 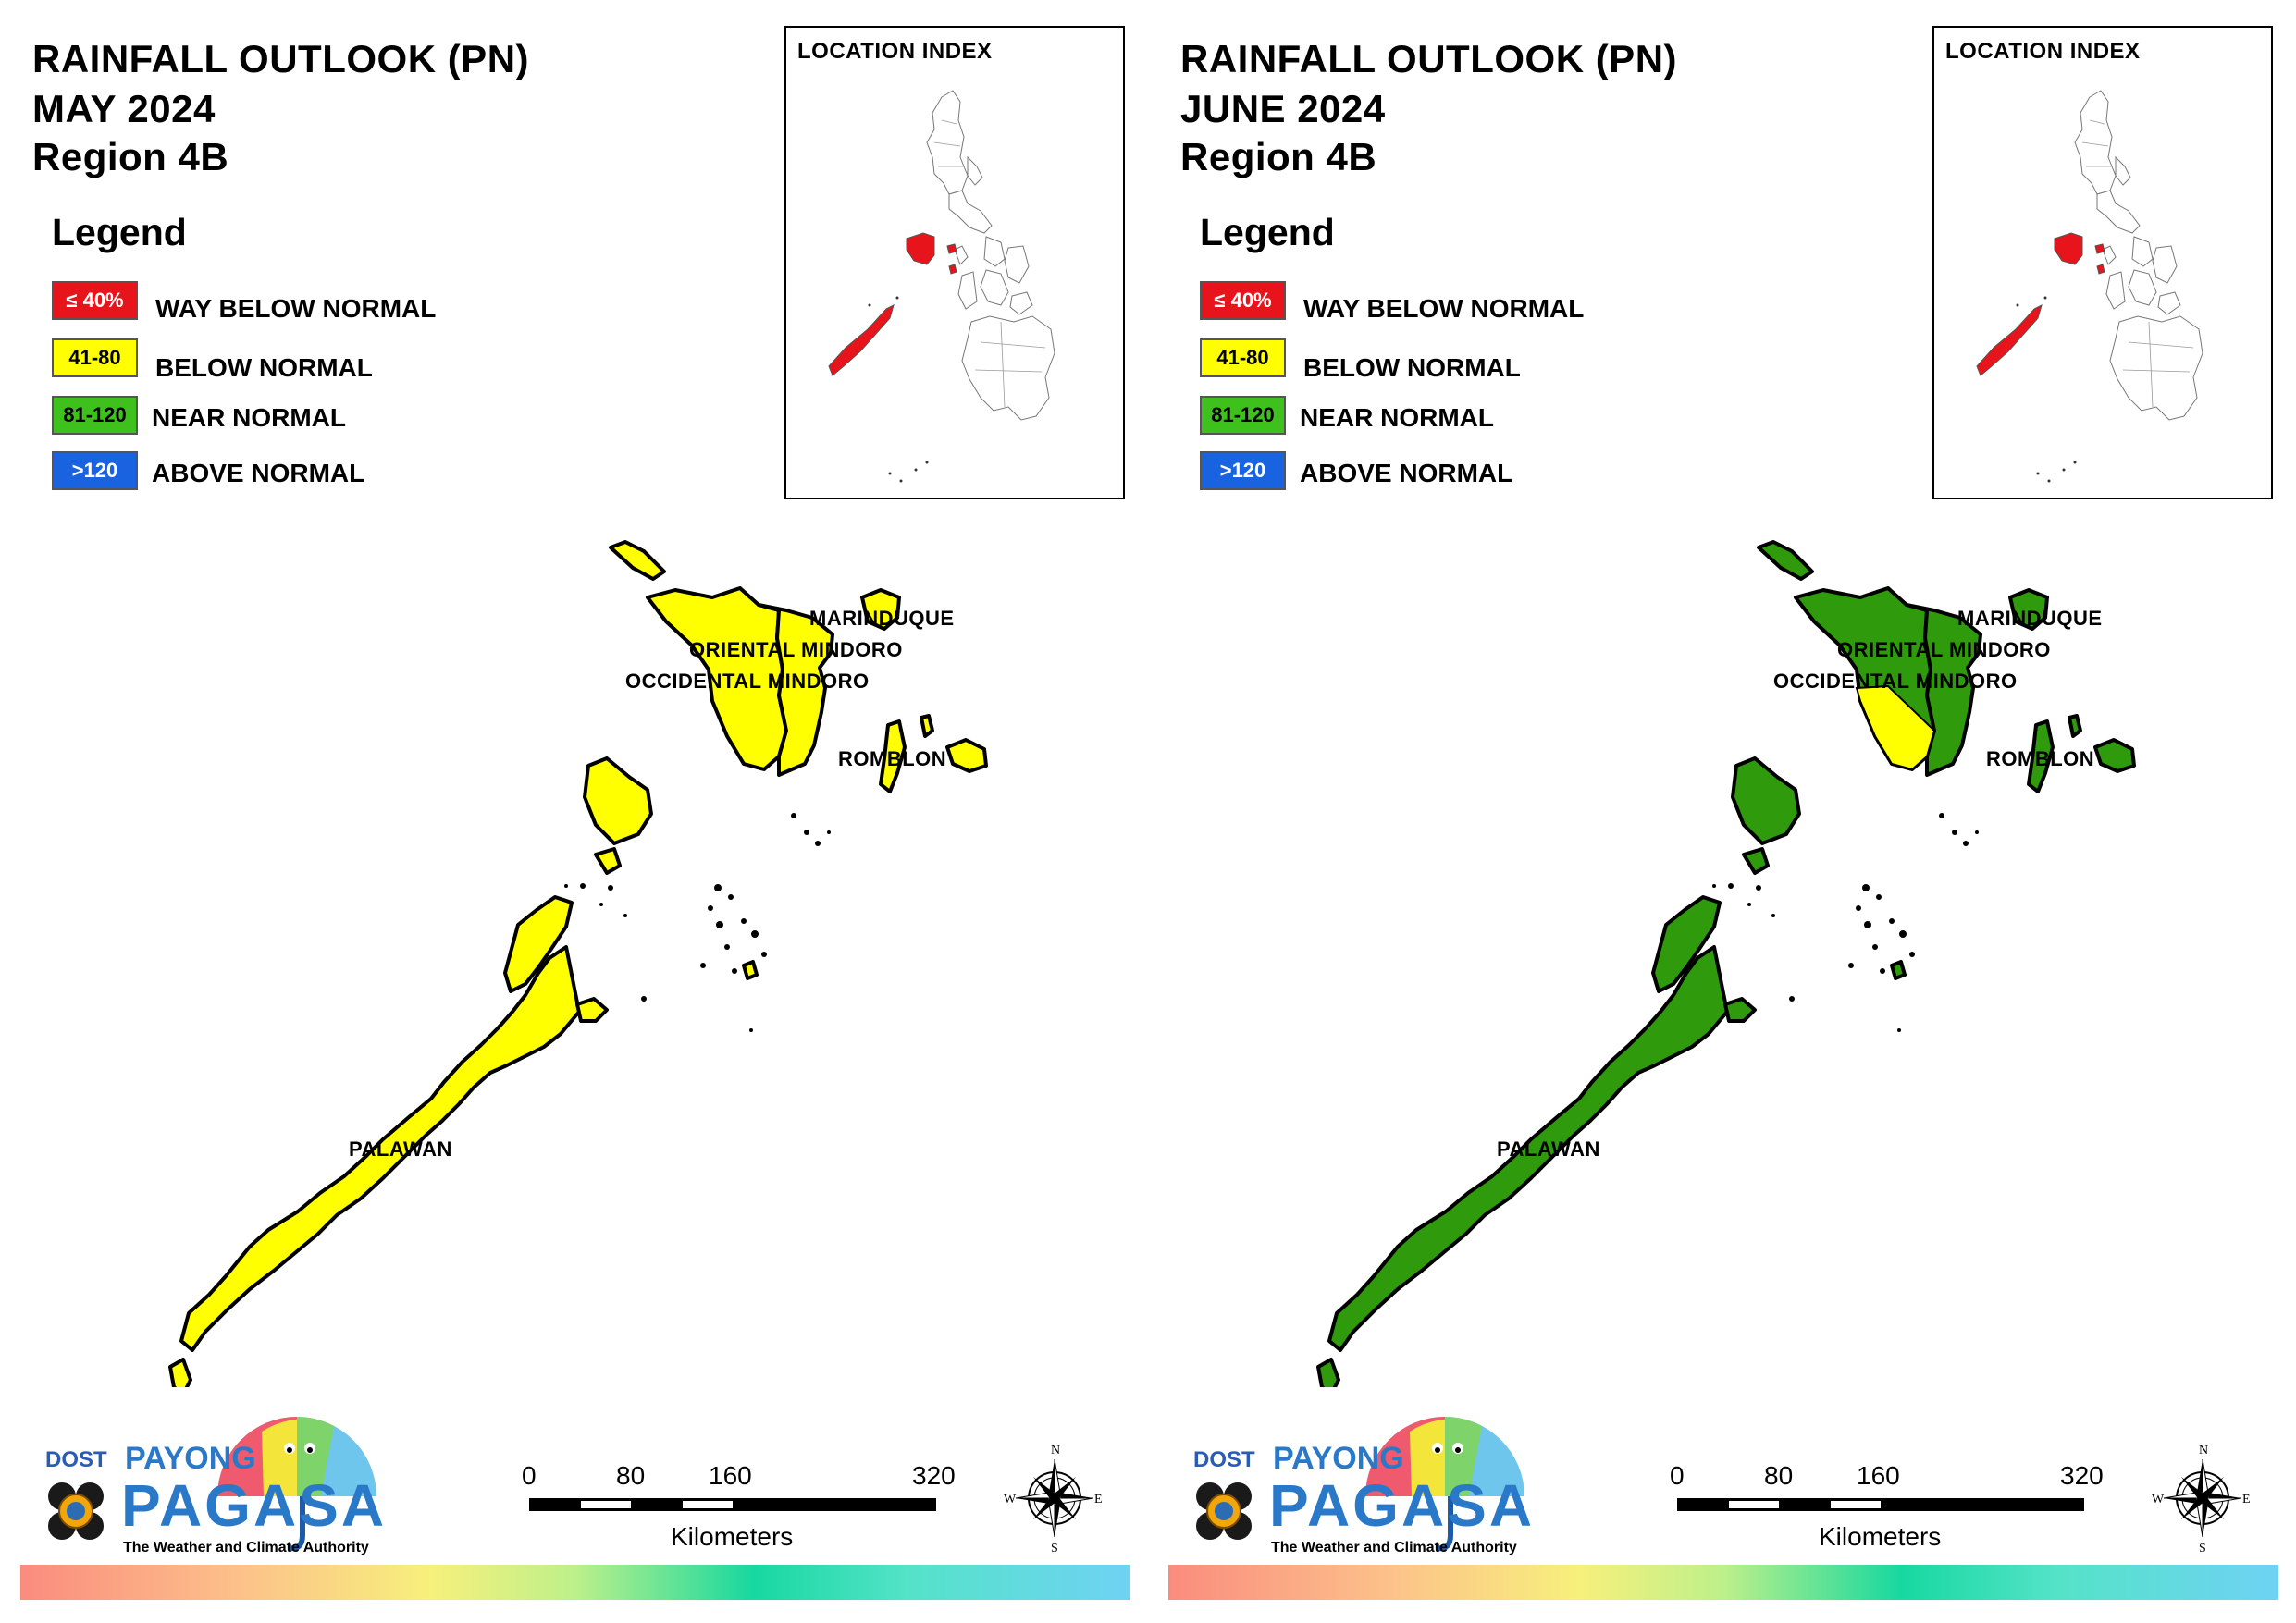 I want to click on logo-payong: PAYONG, so click(x=190, y=1458).